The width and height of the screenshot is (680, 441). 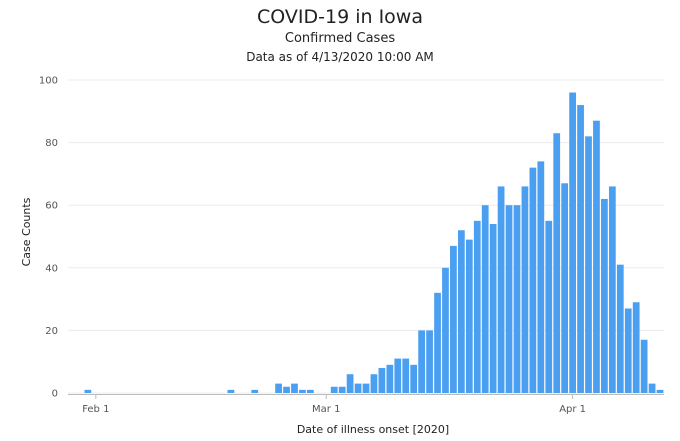 I want to click on y-tick-label: 0, so click(x=55, y=394).